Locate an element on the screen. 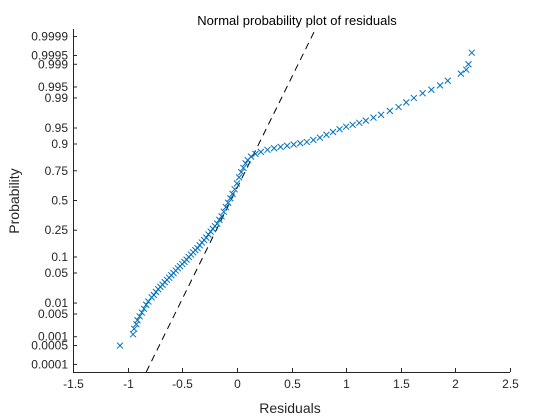 This screenshot has height=420, width=560. y-tick-label: 0.9995 is located at coordinates (49, 55).